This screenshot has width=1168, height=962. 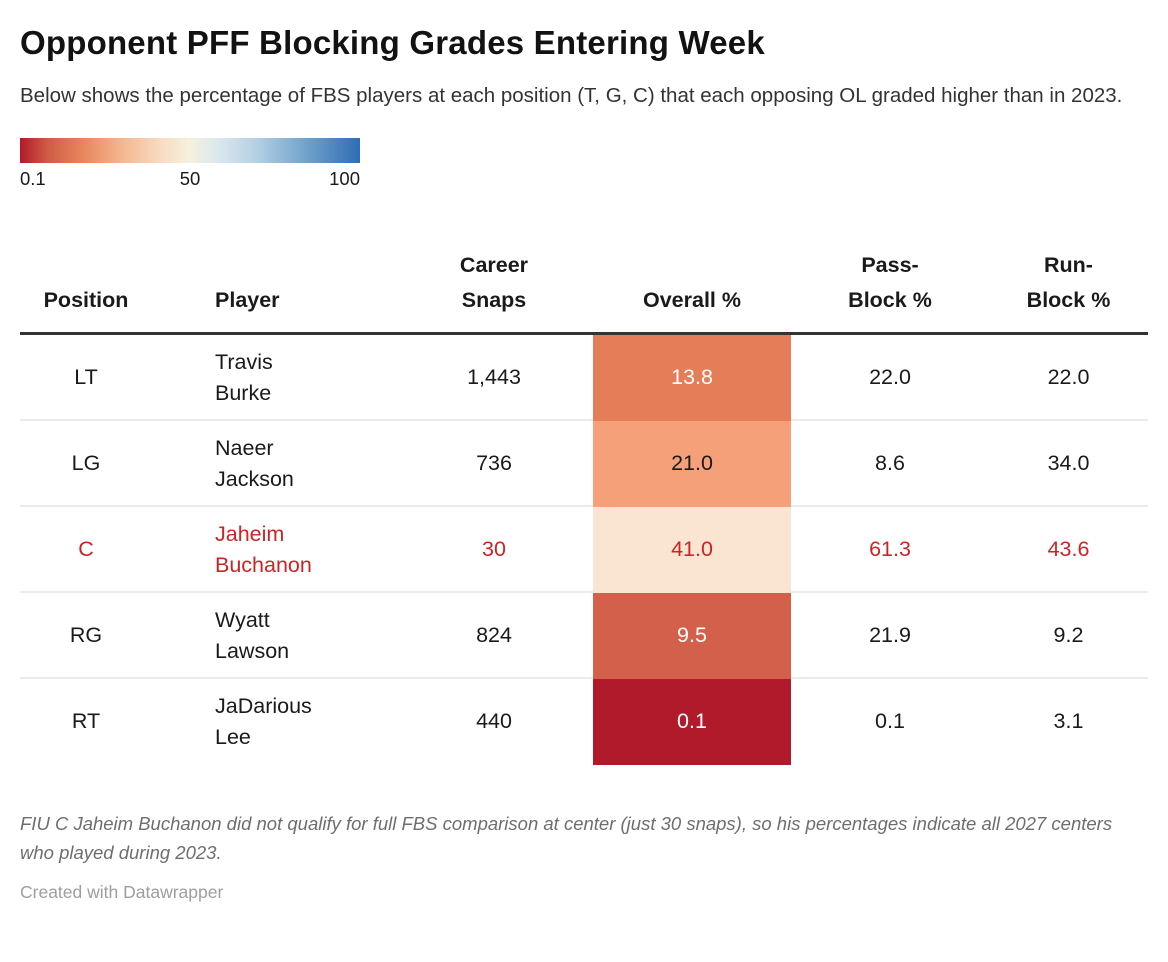 I want to click on position-cell: RG, so click(x=86, y=635).